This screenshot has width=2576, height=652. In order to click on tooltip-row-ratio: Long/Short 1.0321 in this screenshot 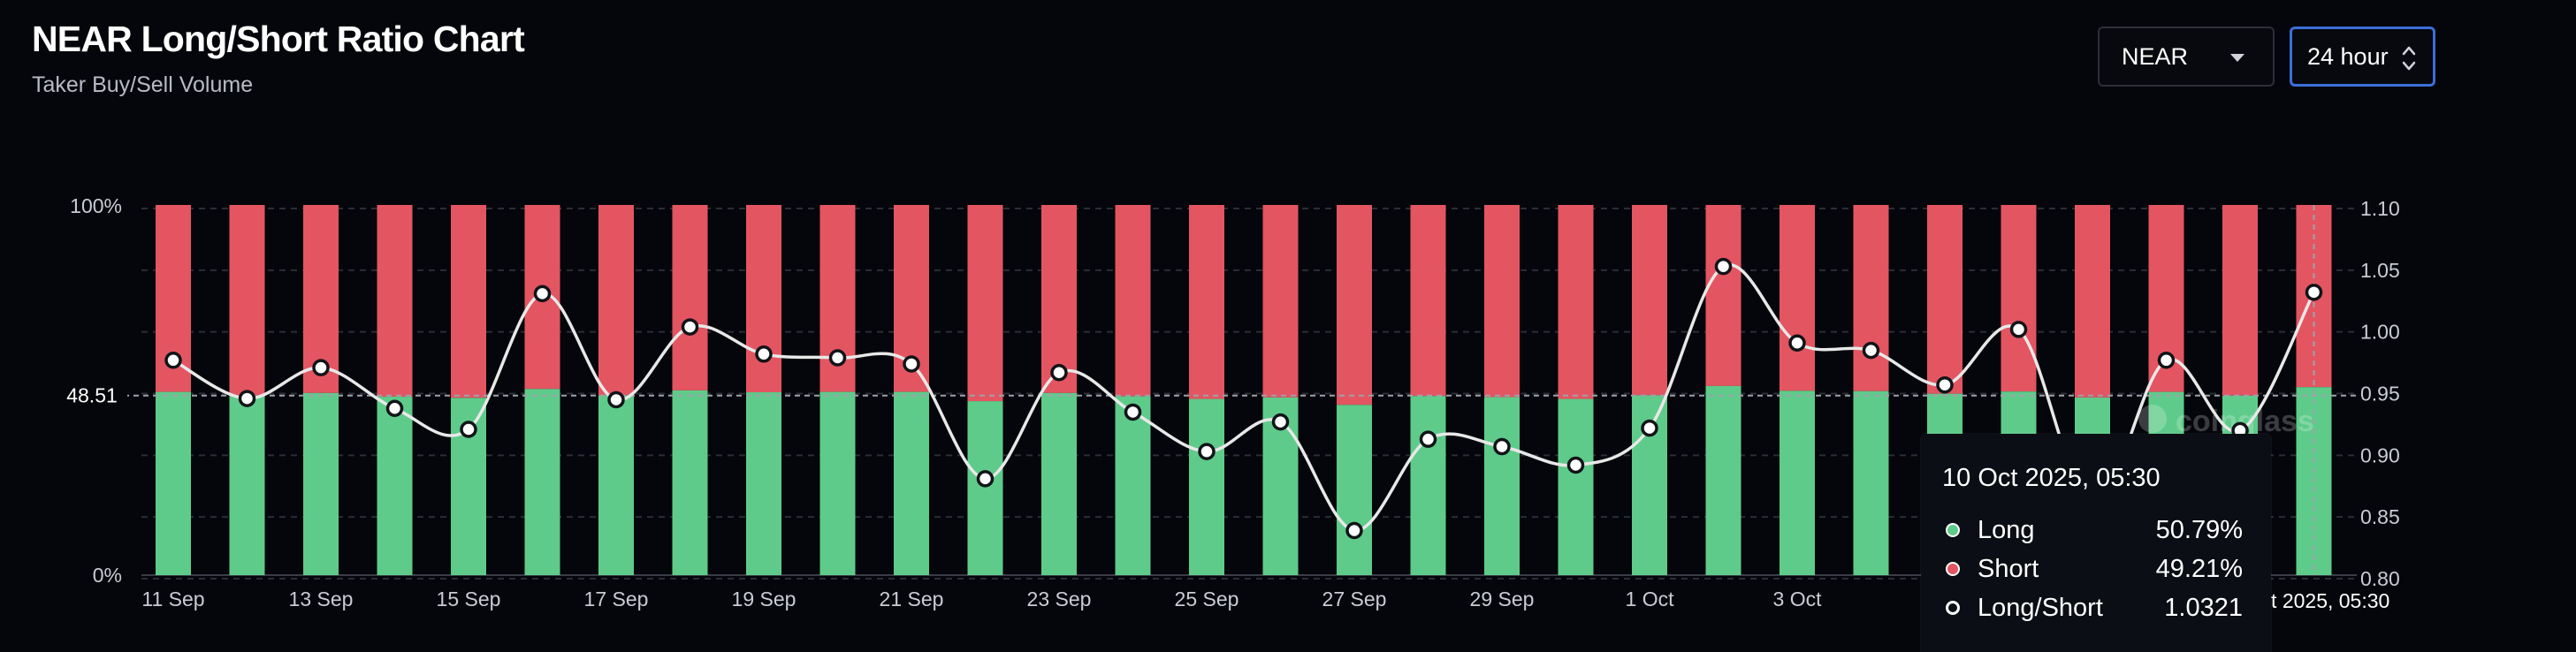, I will do `click(2092, 607)`.